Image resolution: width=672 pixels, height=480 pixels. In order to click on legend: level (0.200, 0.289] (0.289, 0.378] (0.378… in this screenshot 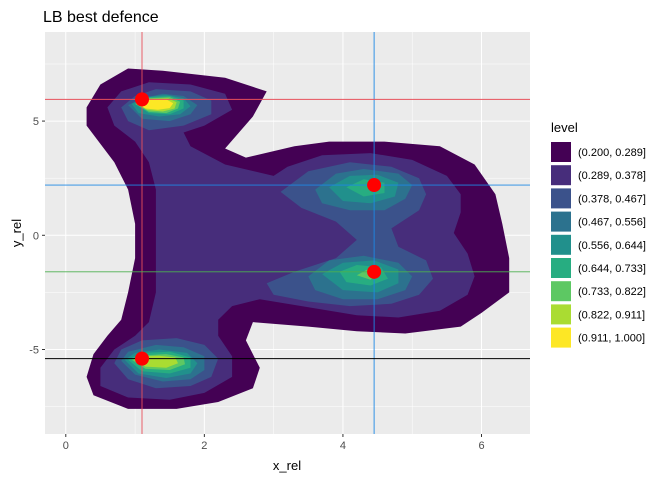, I will do `click(598, 234)`.